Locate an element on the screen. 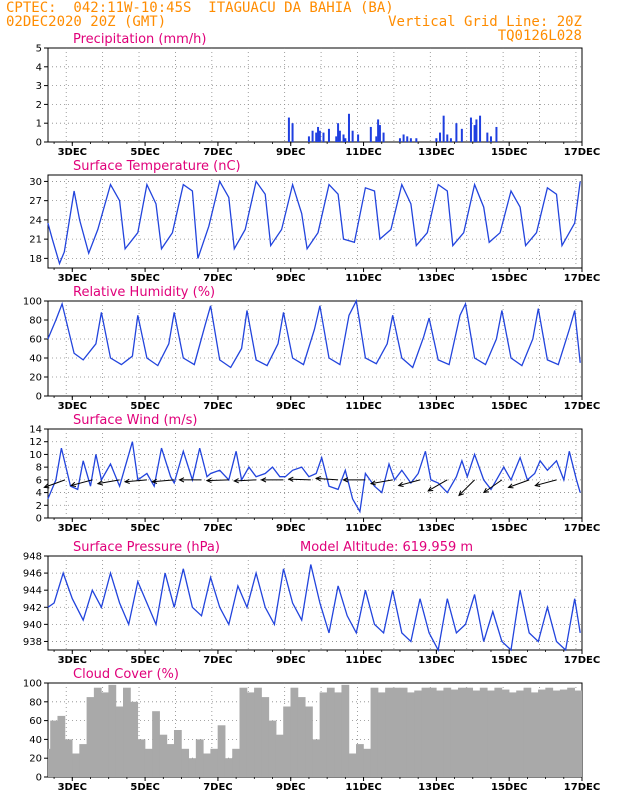  panel-title: Relative Humidity (%) is located at coordinates (144, 292).